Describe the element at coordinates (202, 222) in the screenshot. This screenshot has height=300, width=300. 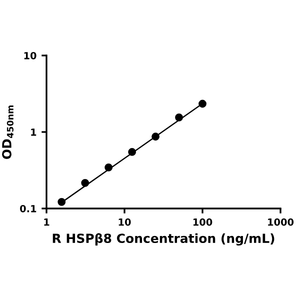
I see `x-tick-label: 100` at that location.